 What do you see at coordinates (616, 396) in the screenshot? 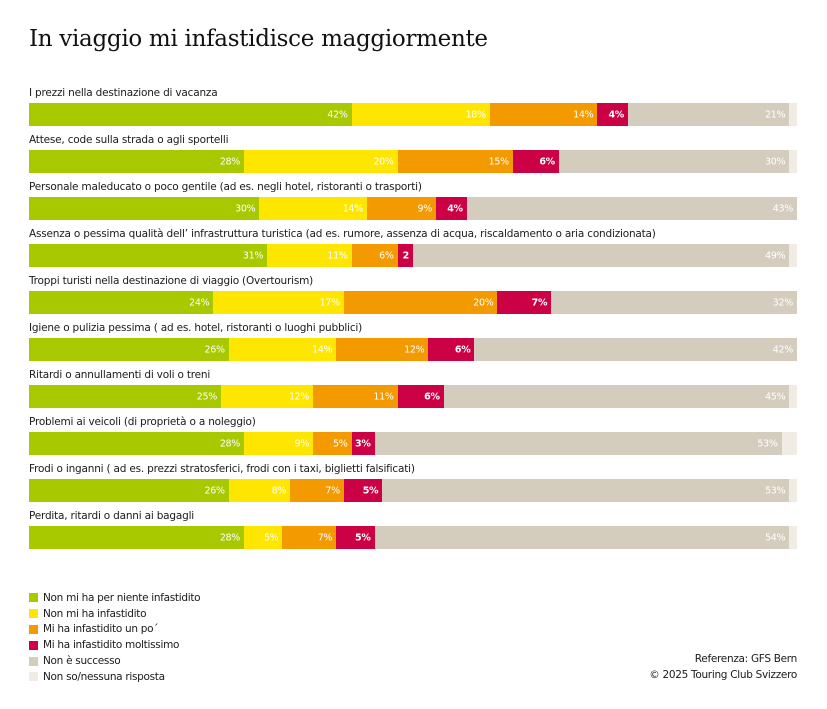
I see `bar-segment: 45%` at bounding box center [616, 396].